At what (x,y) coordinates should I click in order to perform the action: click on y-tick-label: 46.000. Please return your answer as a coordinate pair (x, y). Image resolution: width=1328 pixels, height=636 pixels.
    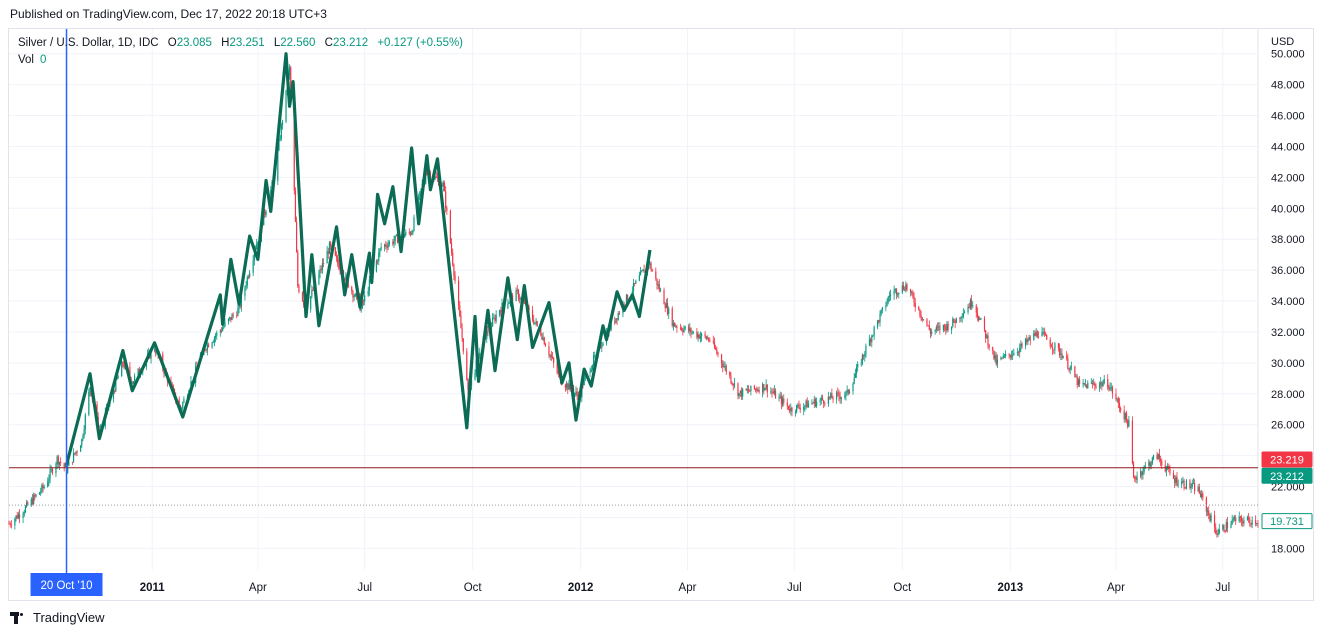
    Looking at the image, I should click on (1288, 117).